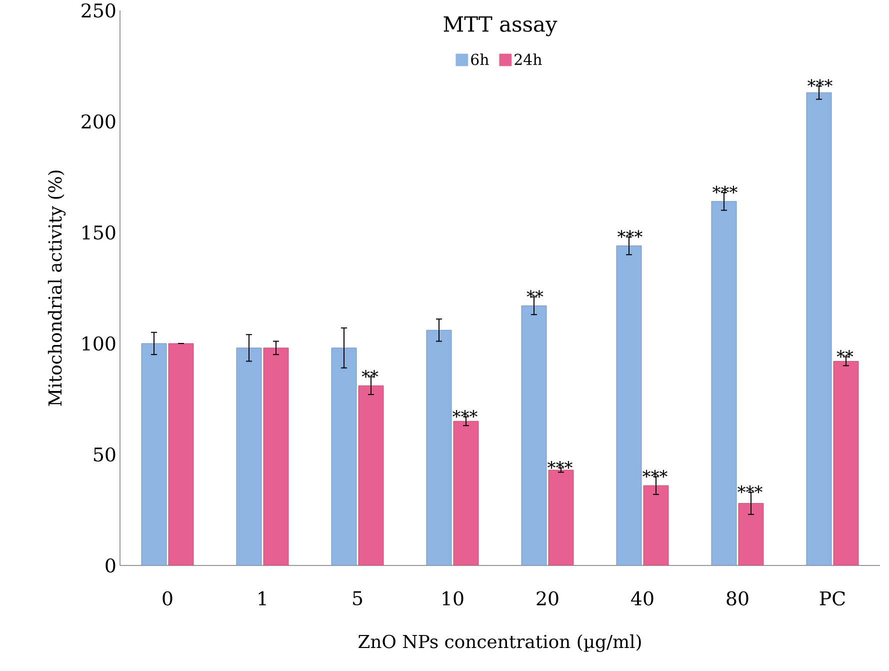 Image resolution: width=889 pixels, height=671 pixels. Describe the element at coordinates (501, 26) in the screenshot. I see `chart-title: MTT assay` at that location.